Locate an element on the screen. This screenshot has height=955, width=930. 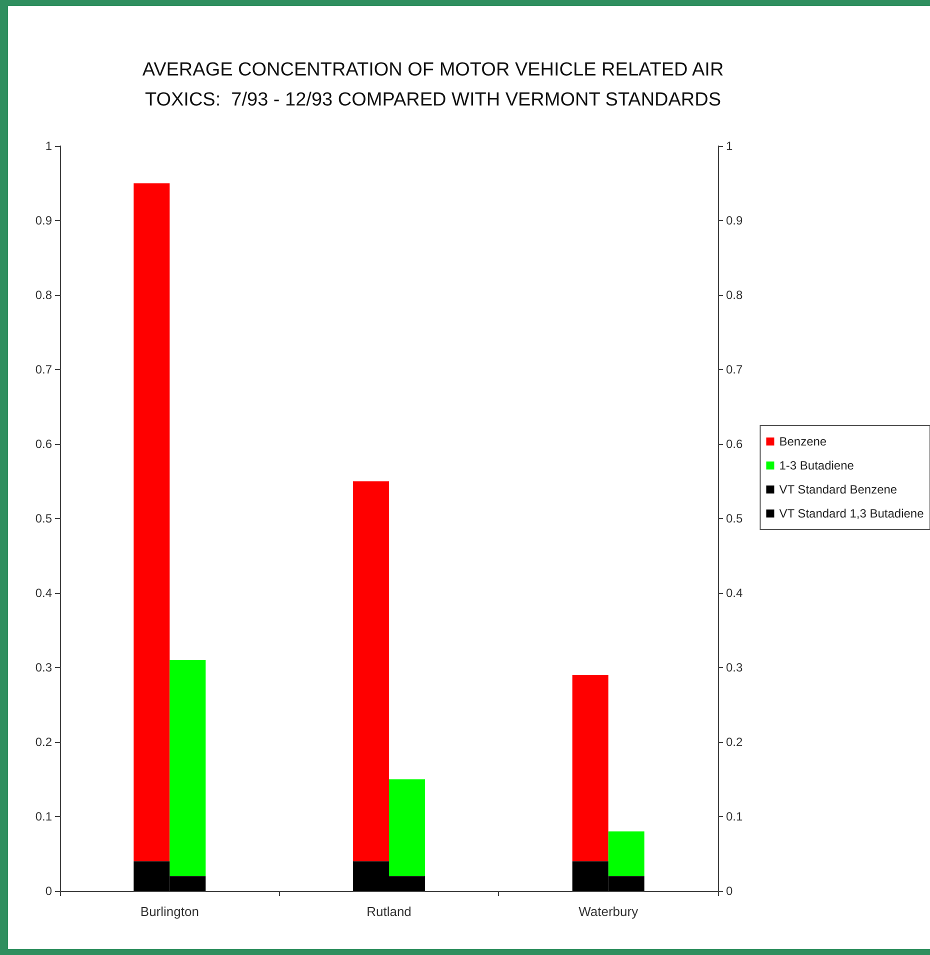
y2-tick-label: 0.1 is located at coordinates (735, 817).